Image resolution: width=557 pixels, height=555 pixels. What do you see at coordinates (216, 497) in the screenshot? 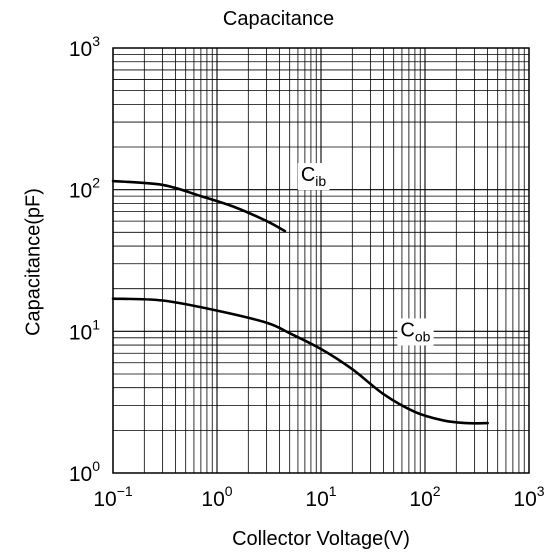
I see `x-tick-label: 10⁰` at bounding box center [216, 497].